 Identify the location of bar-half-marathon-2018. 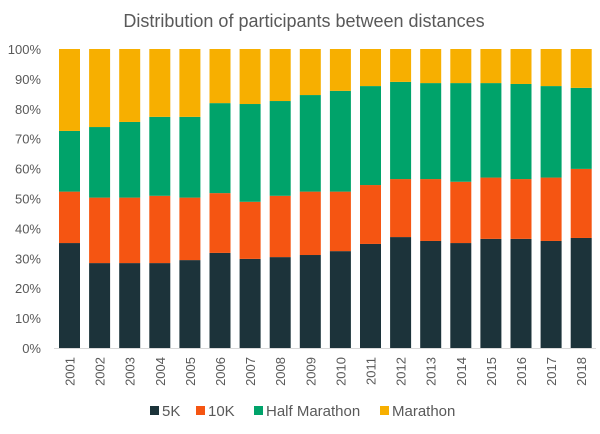
(581, 128).